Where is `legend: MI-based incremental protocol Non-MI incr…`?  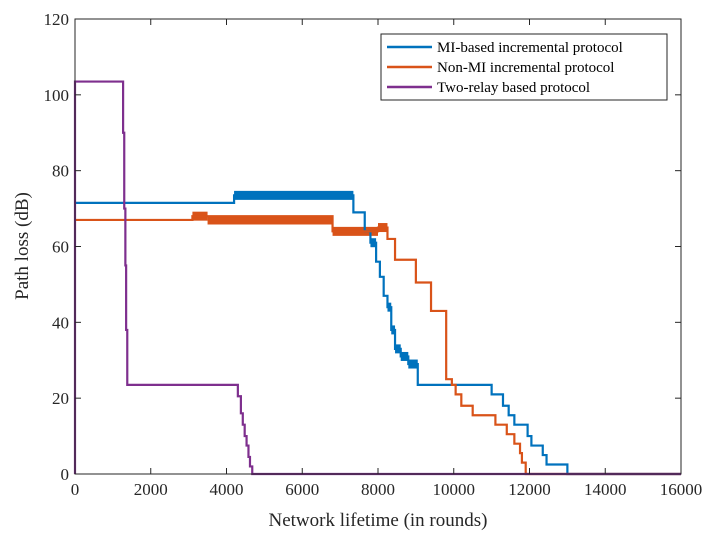 legend: MI-based incremental protocol Non-MI incr… is located at coordinates (524, 67).